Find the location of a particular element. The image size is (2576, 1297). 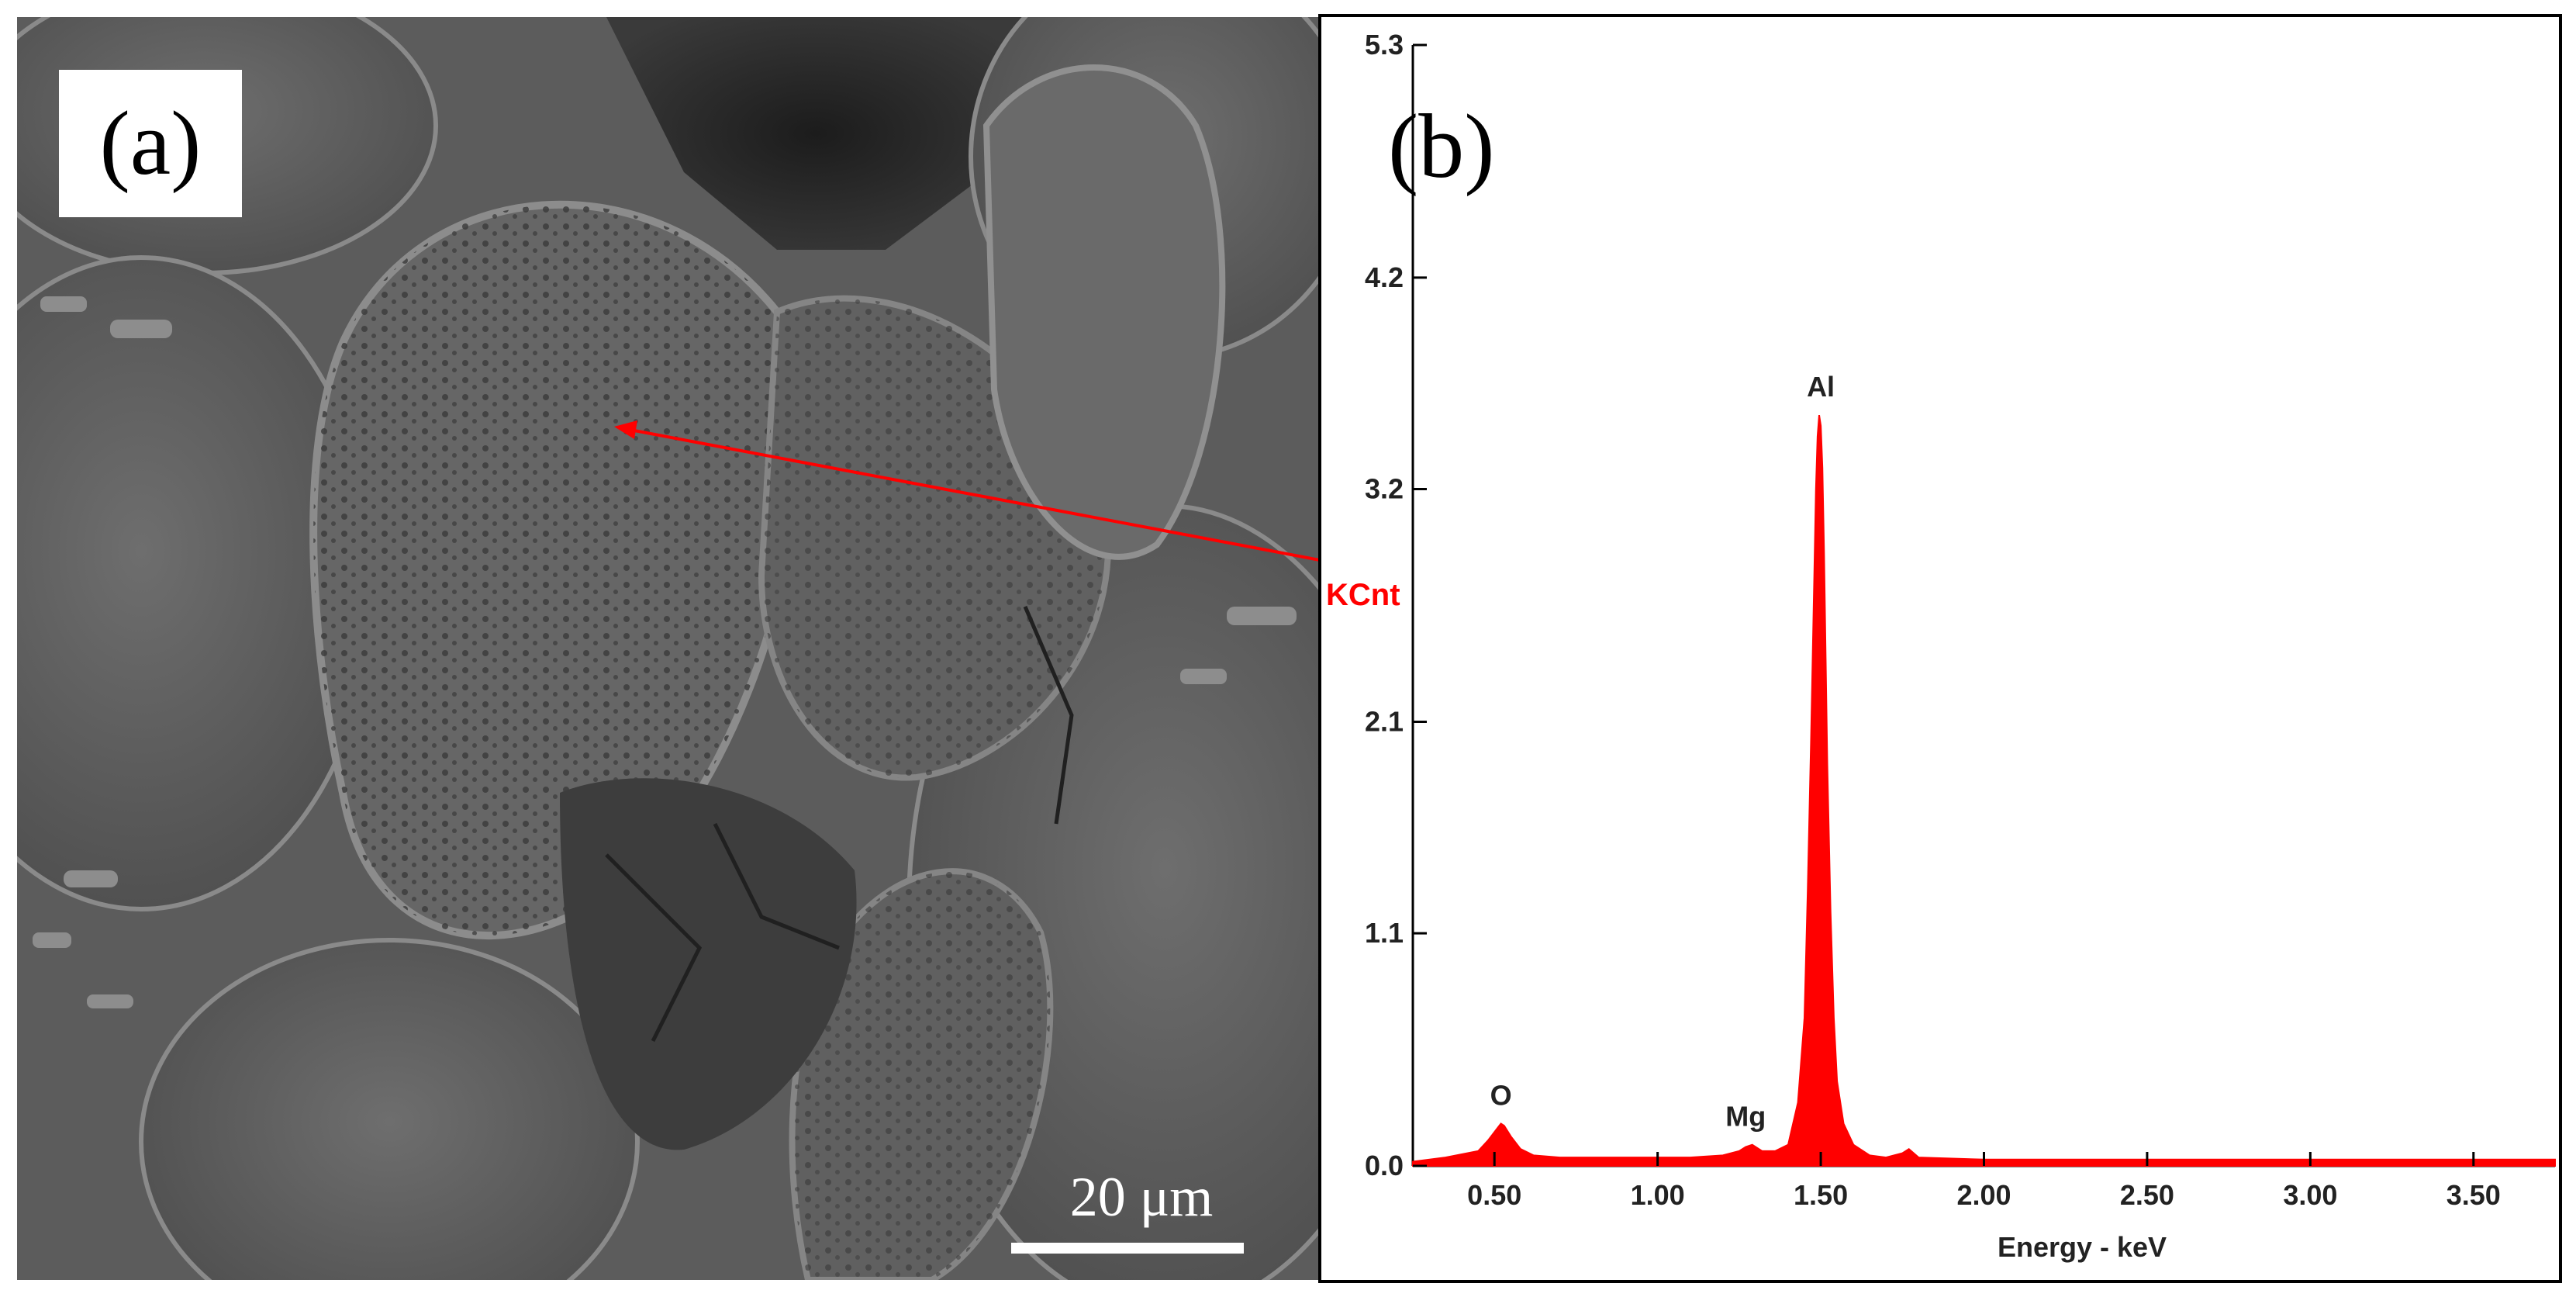

x-tick-label: 2.50 is located at coordinates (2147, 1195).